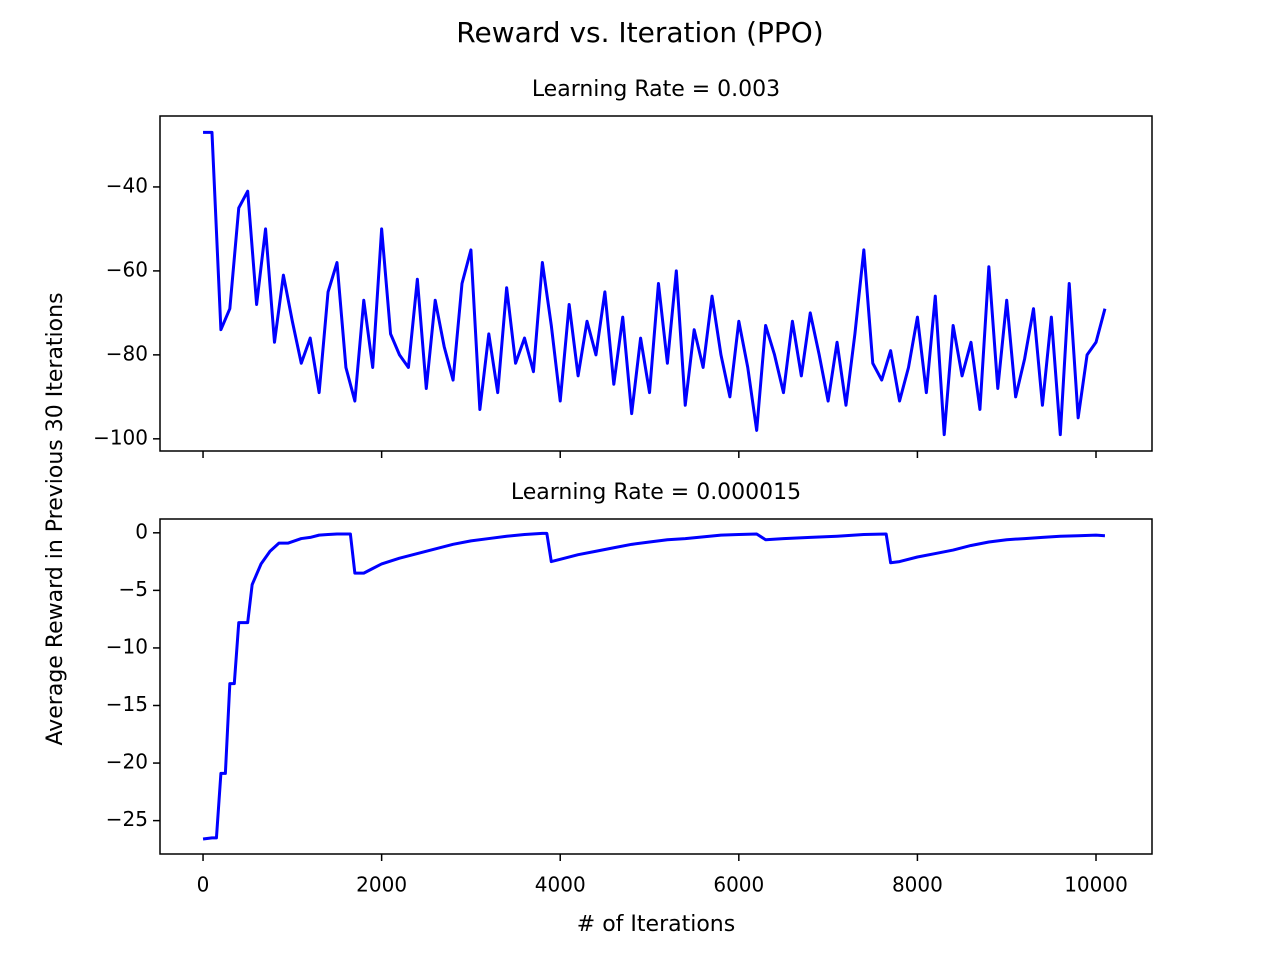  What do you see at coordinates (127, 353) in the screenshot?
I see `y-tick-label: −80` at bounding box center [127, 353].